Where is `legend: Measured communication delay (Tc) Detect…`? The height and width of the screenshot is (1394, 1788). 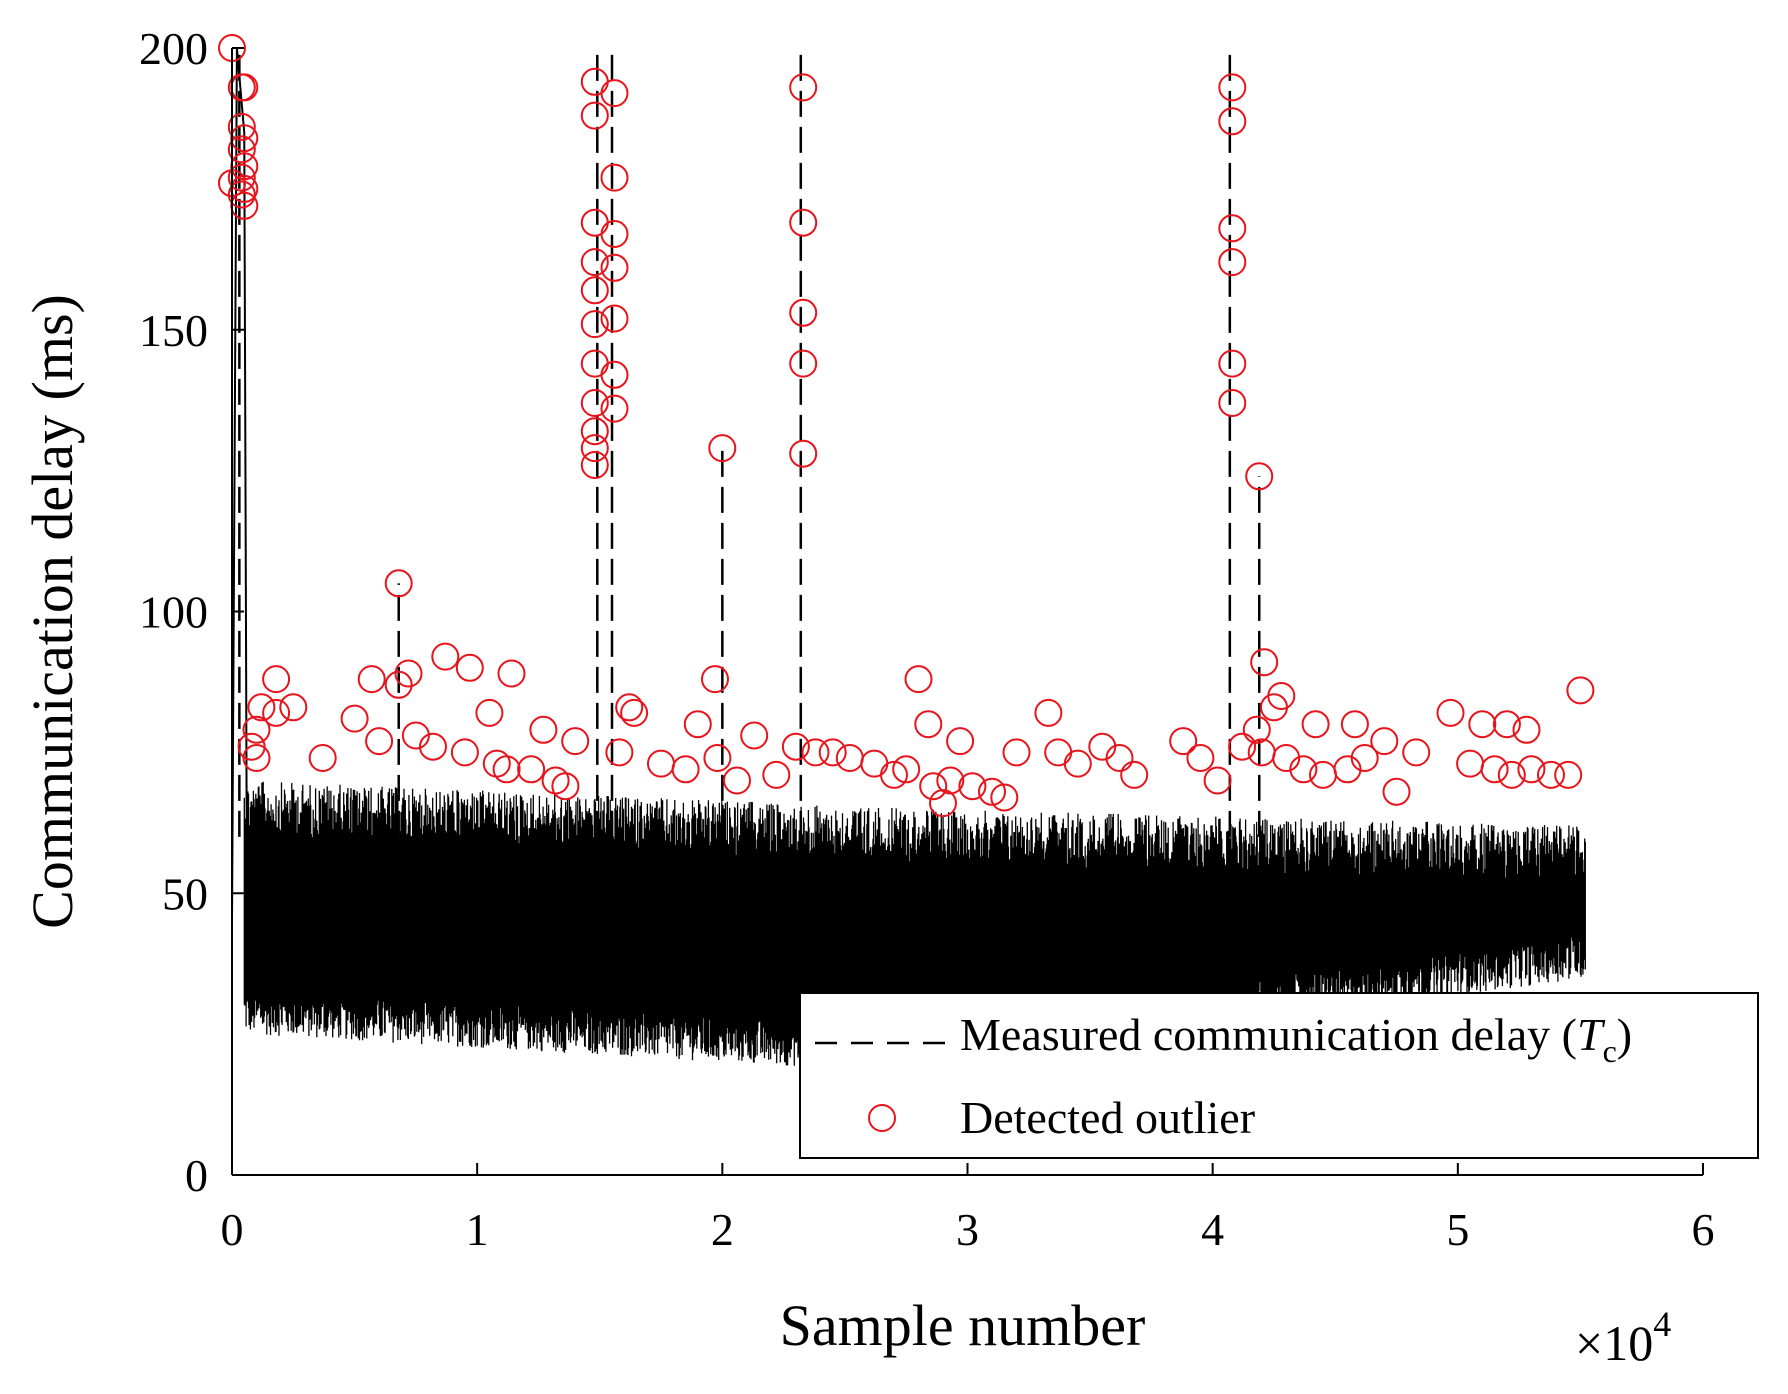 legend: Measured communication delay (Tc) Detect… is located at coordinates (1279, 1075).